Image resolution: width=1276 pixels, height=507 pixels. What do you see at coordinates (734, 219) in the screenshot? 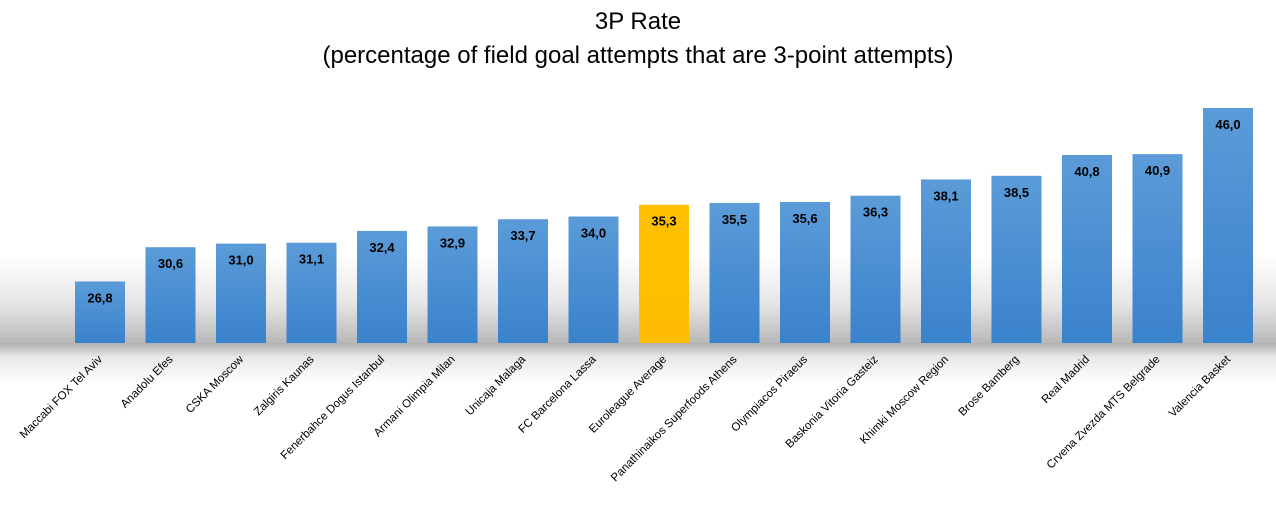
I see `data-label: 35,5` at bounding box center [734, 219].